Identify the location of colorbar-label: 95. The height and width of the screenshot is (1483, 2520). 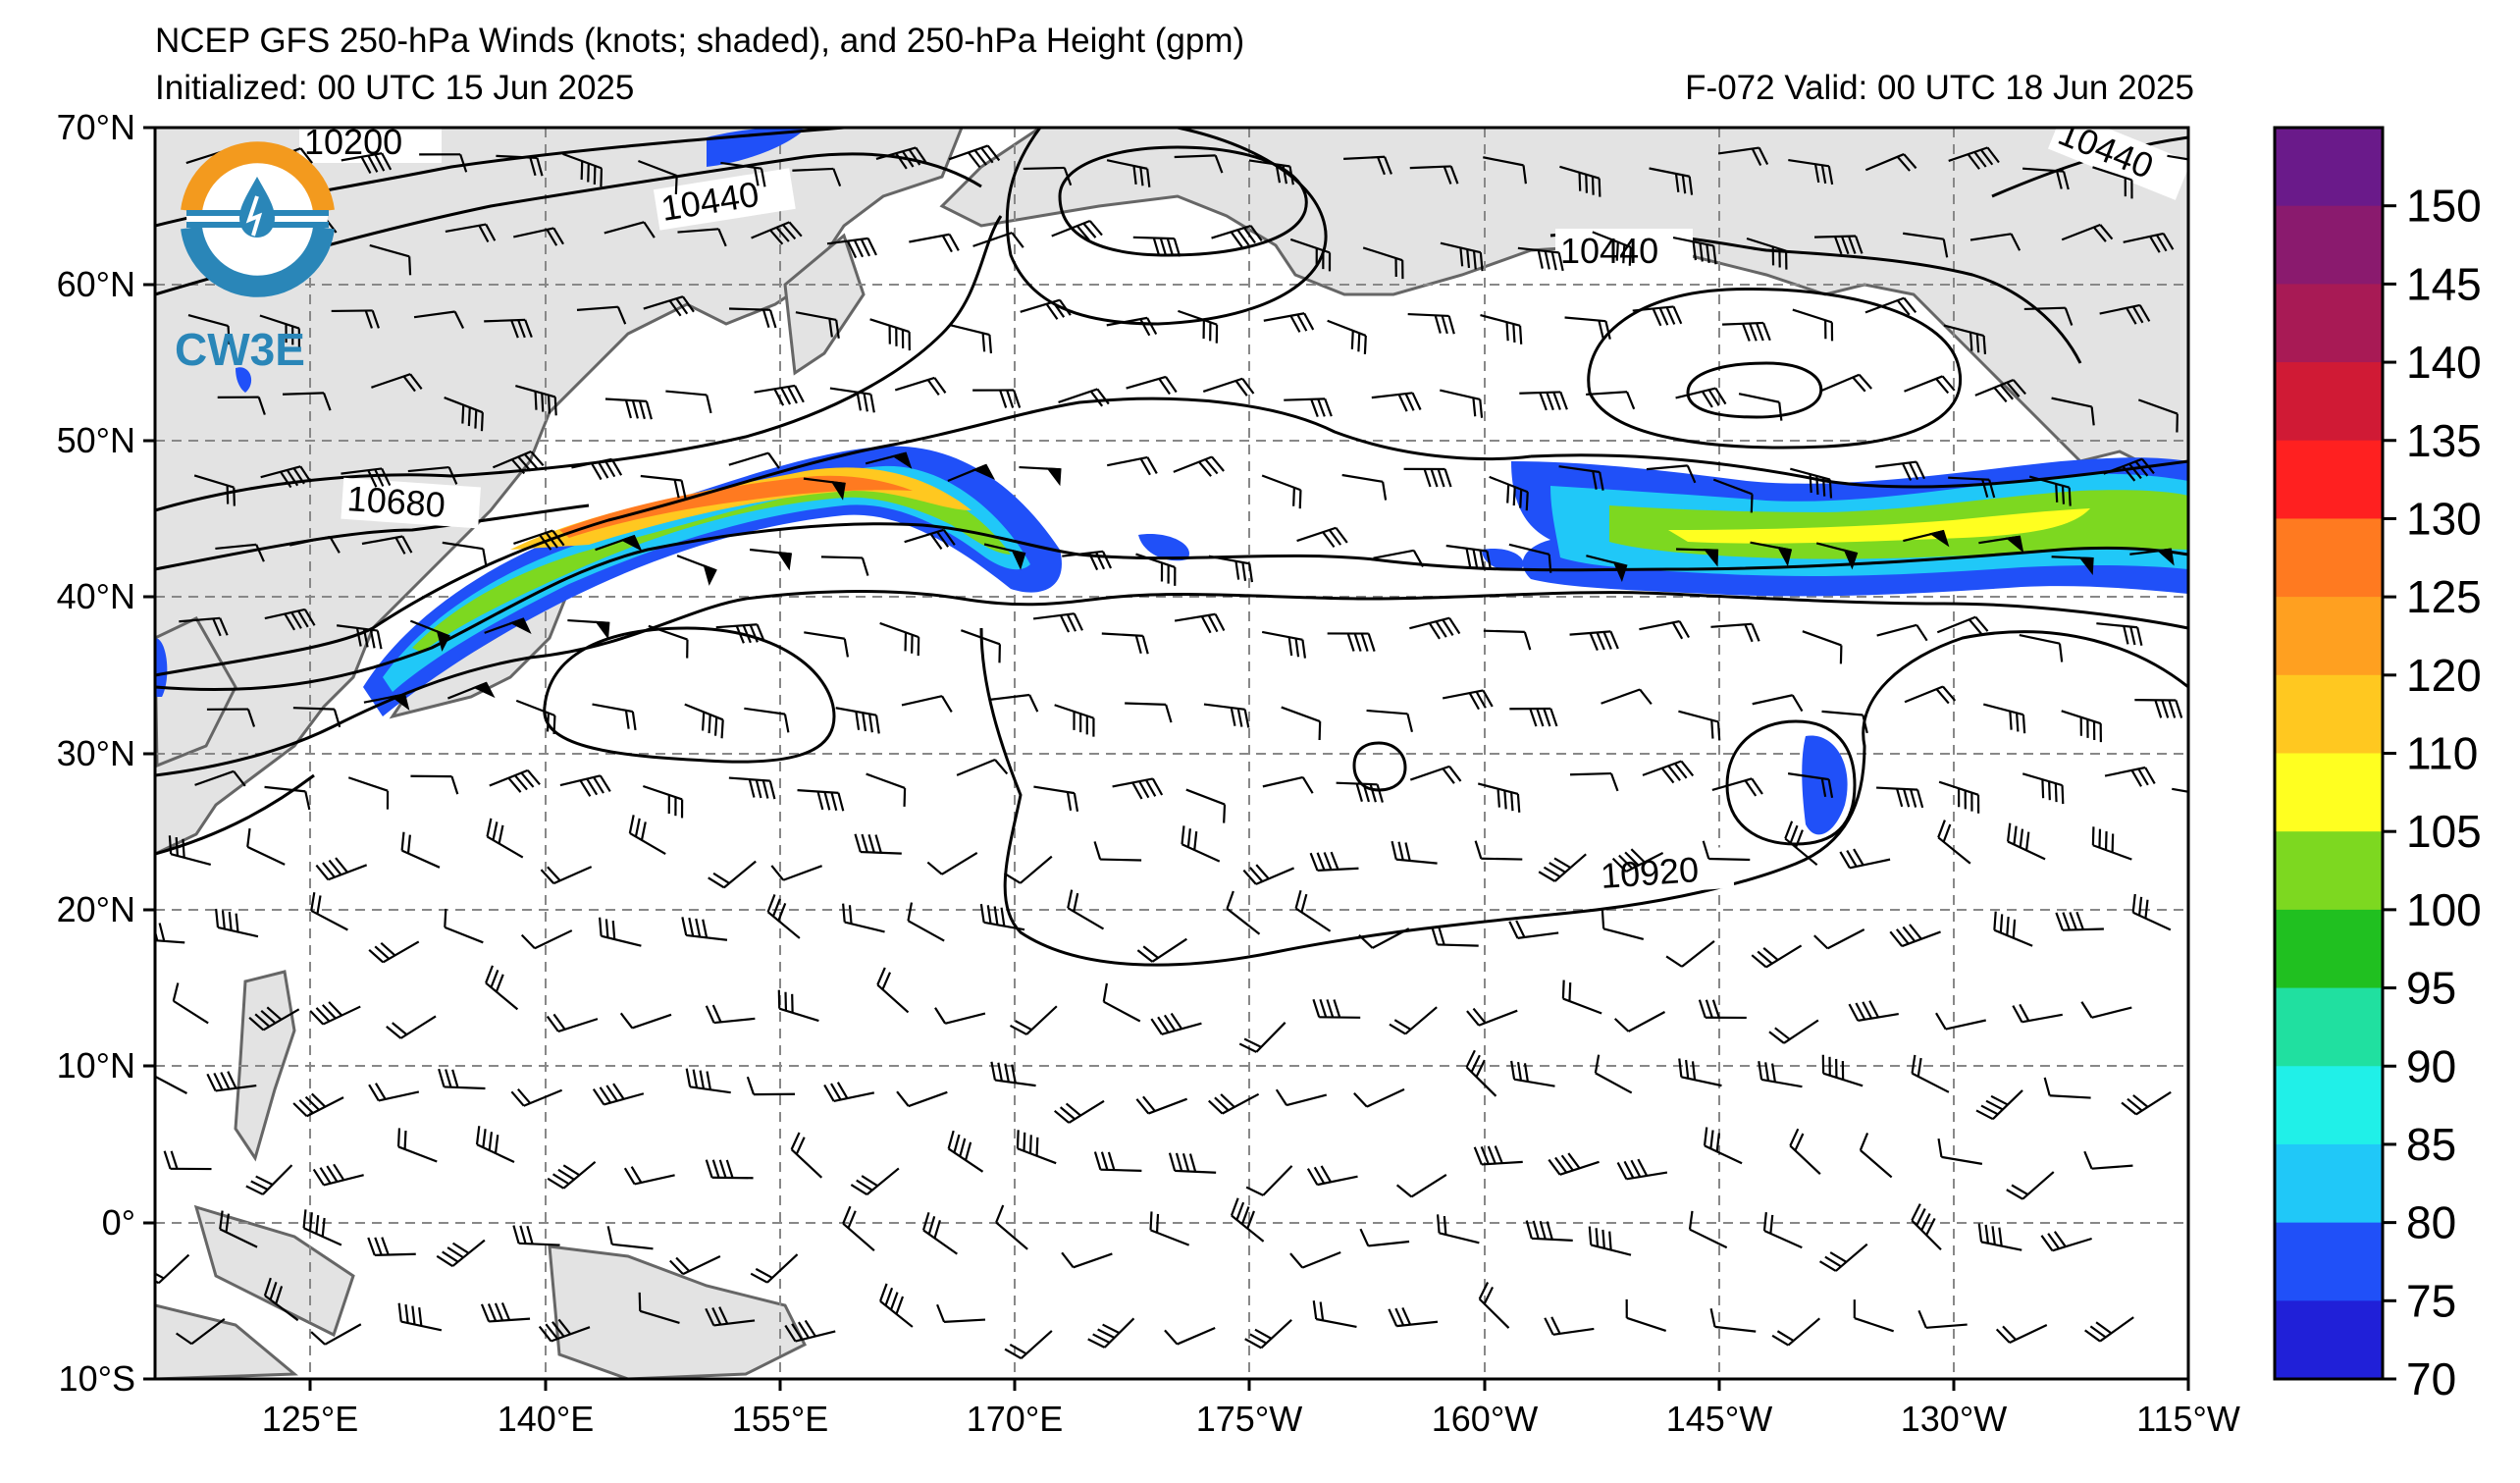
(2431, 989).